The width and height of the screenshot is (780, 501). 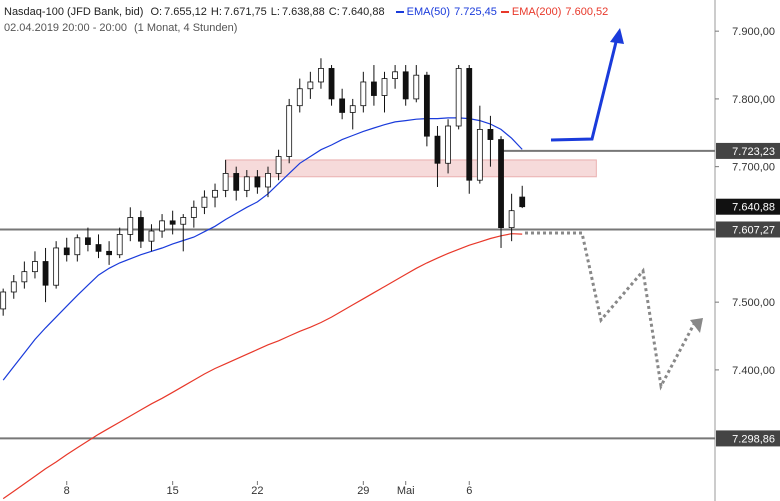 I want to click on x-tick-label: 8, so click(x=67, y=491).